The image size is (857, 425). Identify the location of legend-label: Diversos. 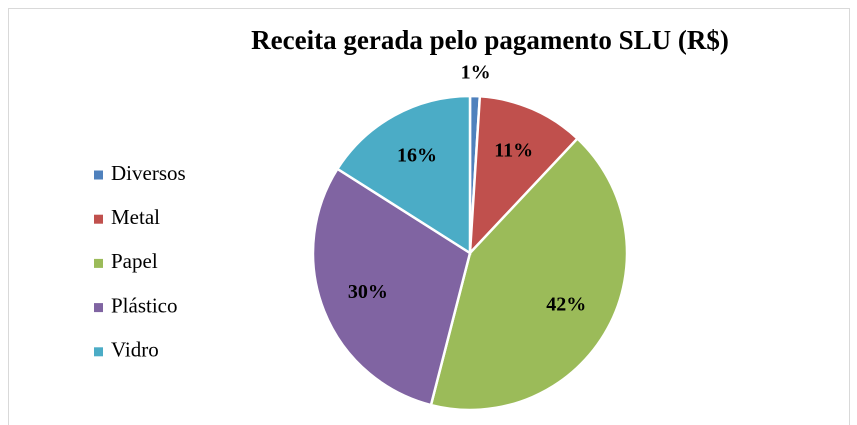
(148, 173).